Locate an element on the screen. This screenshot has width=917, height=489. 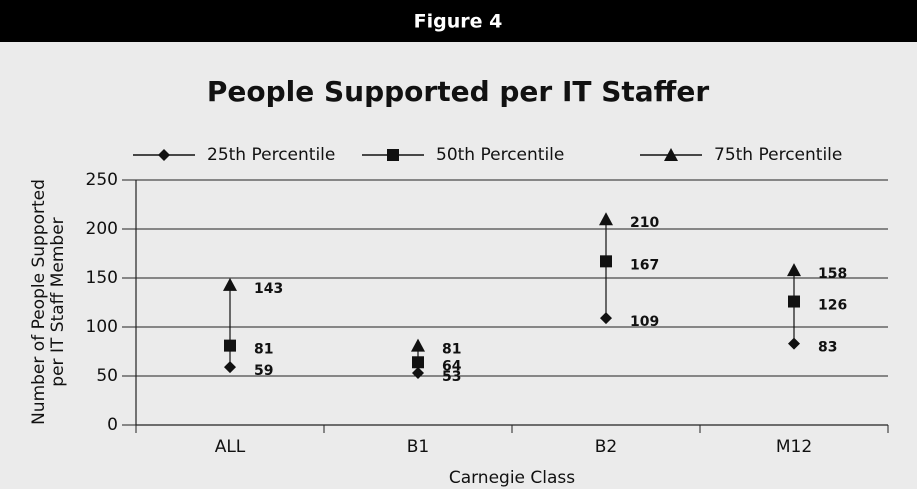
y-tick-label: 100 is located at coordinates (102, 327).